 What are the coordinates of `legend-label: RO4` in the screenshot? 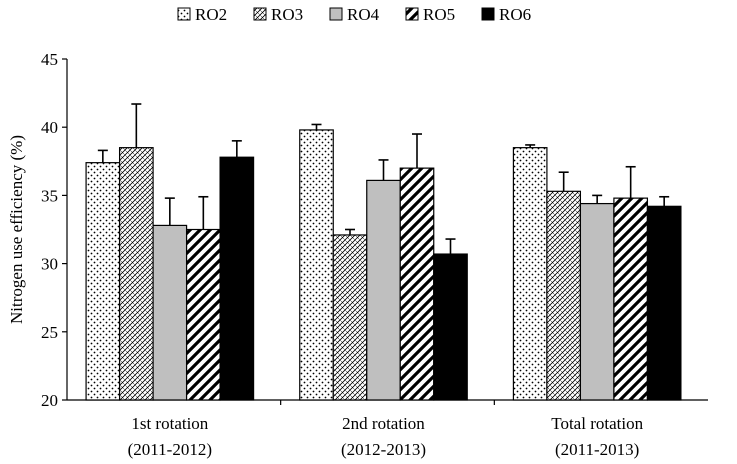 It's located at (363, 14).